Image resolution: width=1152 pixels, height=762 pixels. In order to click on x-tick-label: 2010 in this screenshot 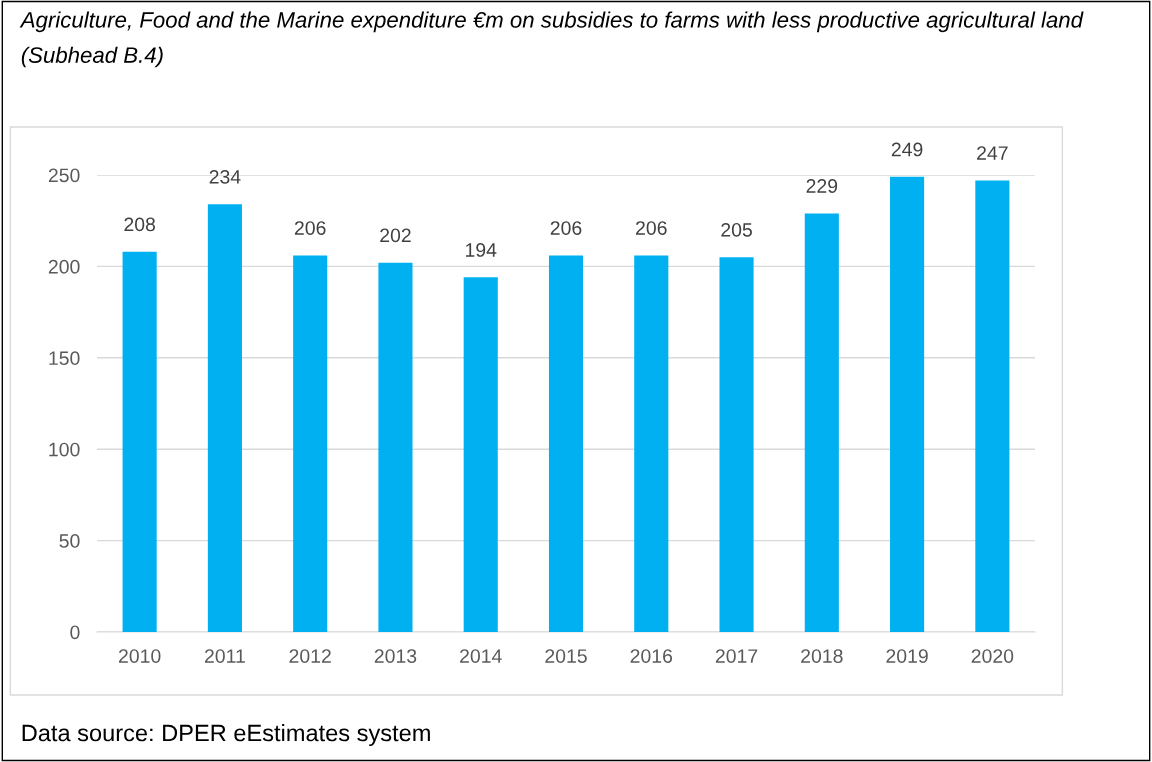, I will do `click(139, 656)`.